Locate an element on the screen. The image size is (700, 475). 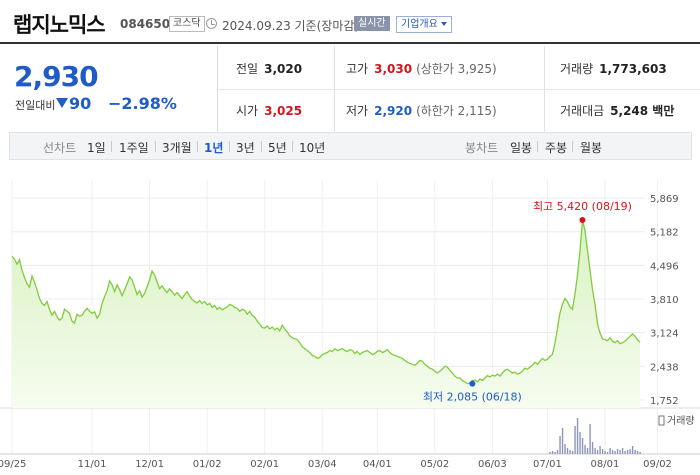
x-tick-label: 09/02 is located at coordinates (657, 464).